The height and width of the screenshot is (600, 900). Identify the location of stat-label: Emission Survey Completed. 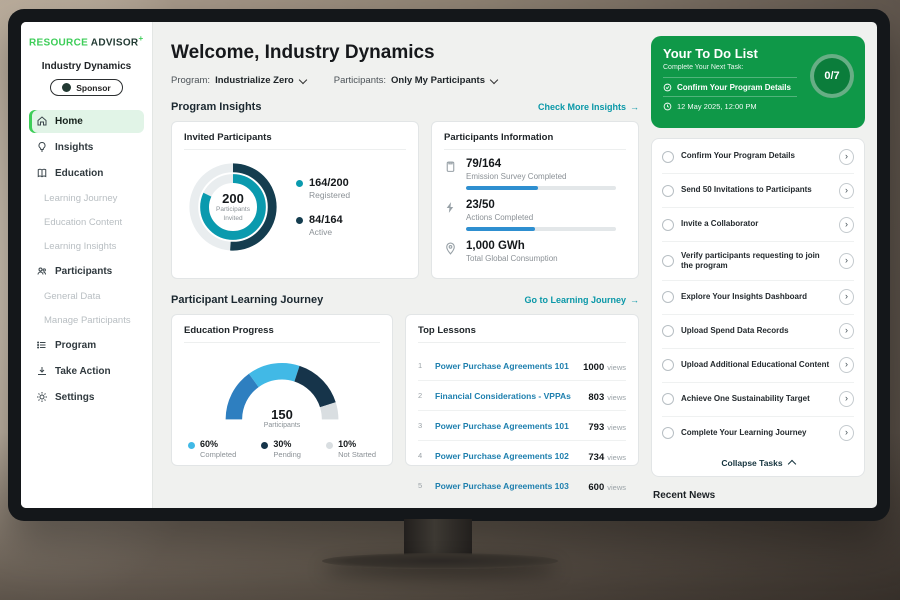
(516, 176).